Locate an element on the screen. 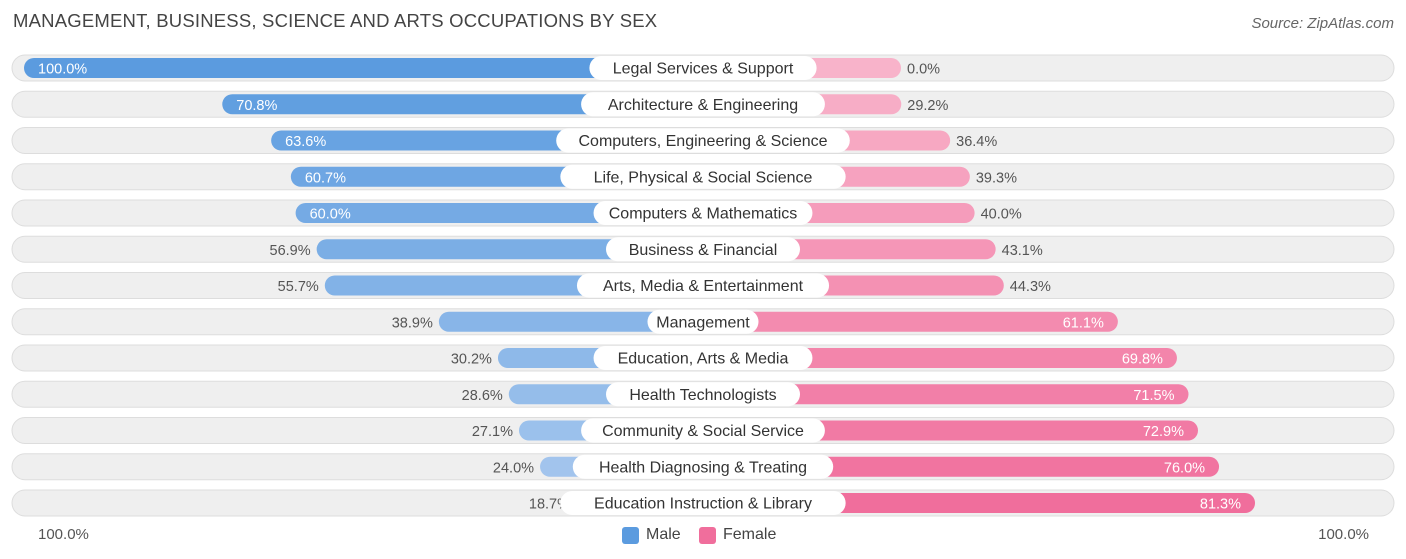 Image resolution: width=1406 pixels, height=559 pixels. male-value-label: 24.0% is located at coordinates (513, 468).